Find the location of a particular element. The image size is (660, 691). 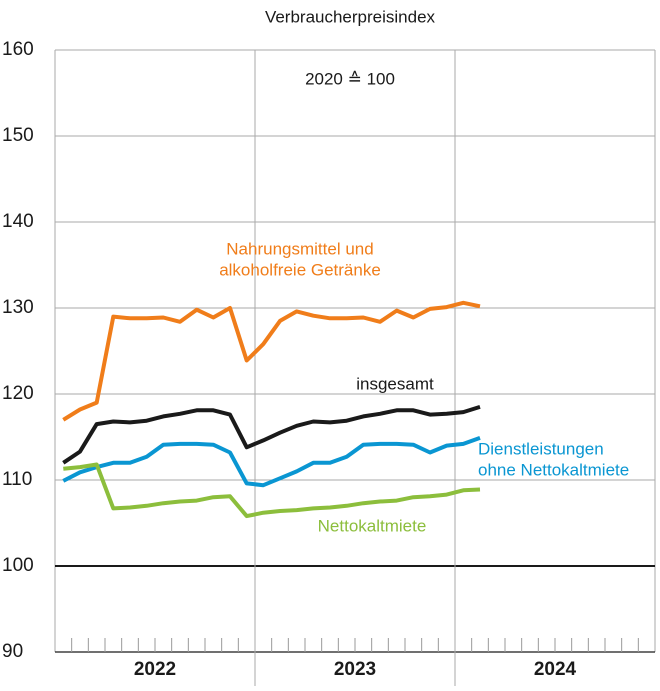

y-tick-label: 110 is located at coordinates (17, 479).